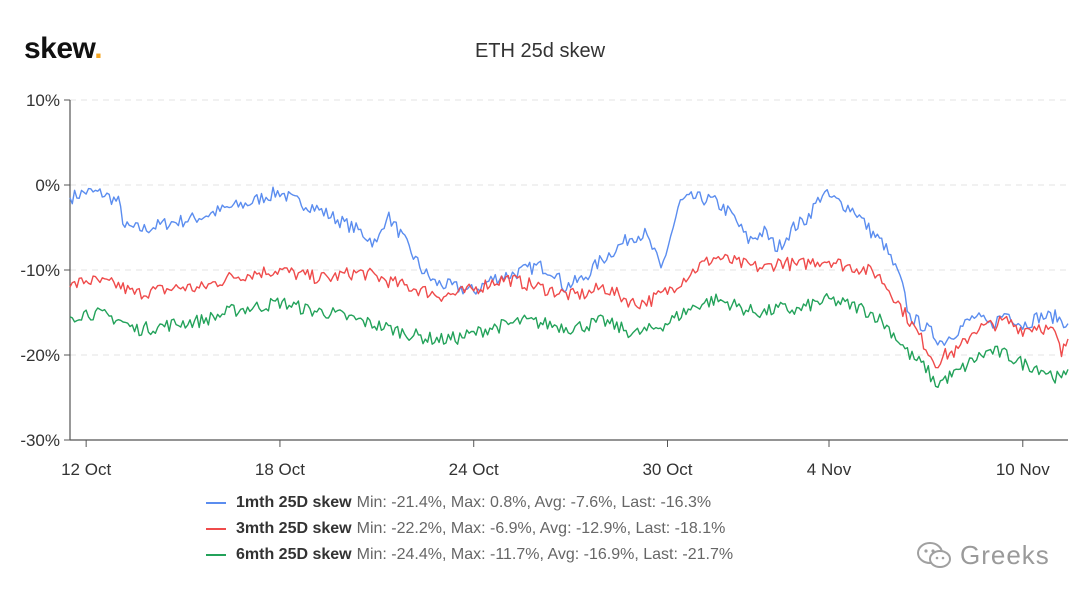 The height and width of the screenshot is (603, 1080). I want to click on greeks-watermark: Greeks, so click(983, 555).